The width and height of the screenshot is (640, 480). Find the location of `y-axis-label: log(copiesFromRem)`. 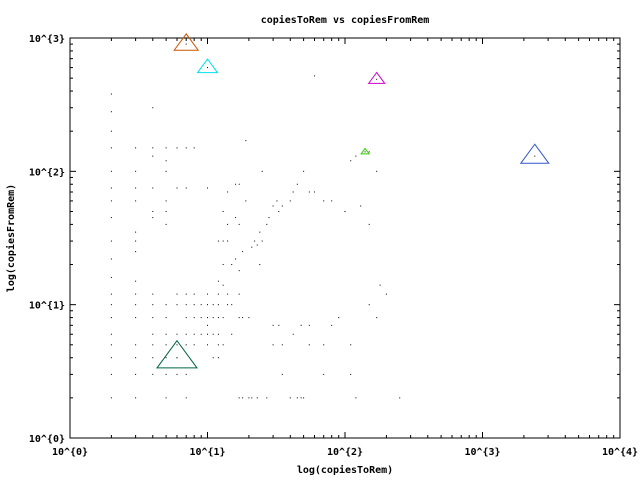

y-axis-label: log(copiesFromRem) is located at coordinates (11, 238).